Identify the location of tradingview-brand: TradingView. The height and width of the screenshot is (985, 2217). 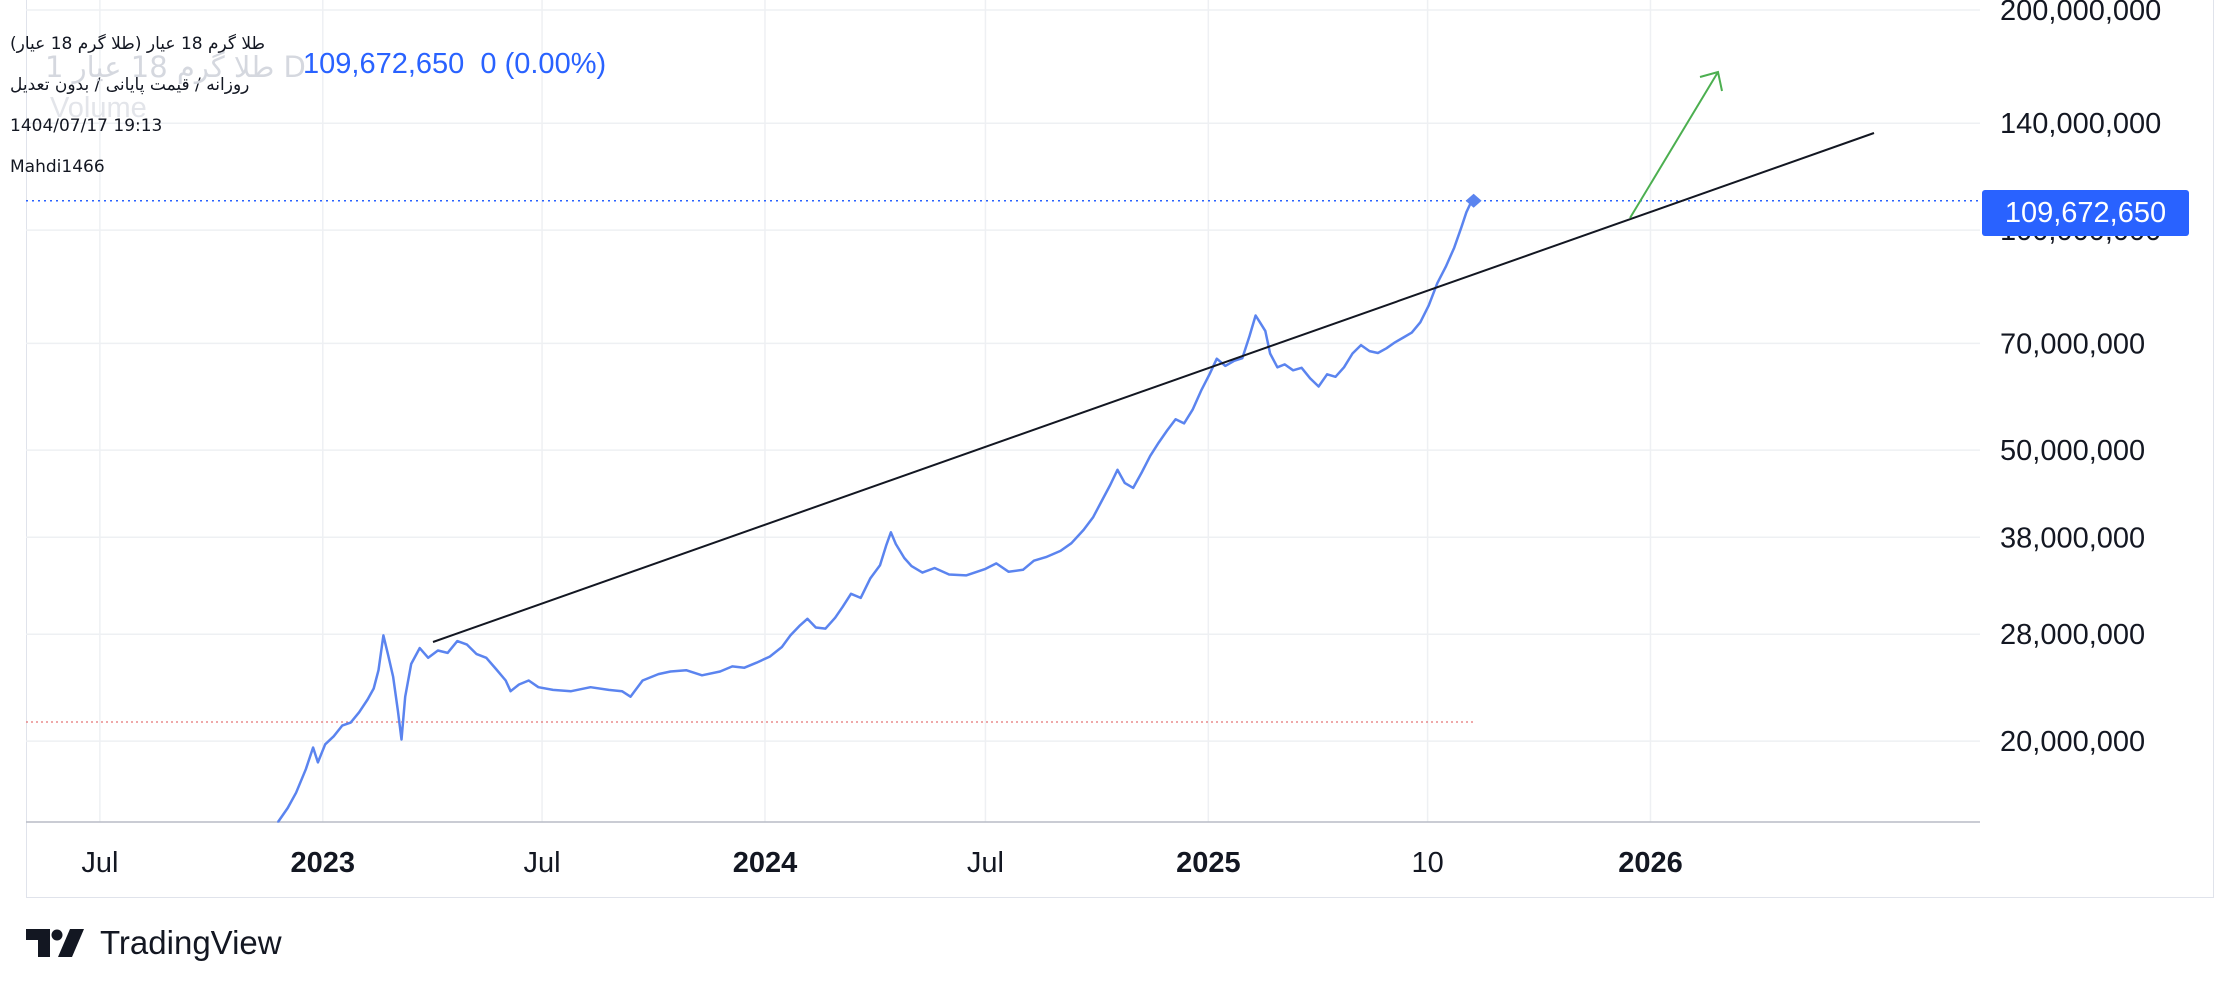
(154, 943).